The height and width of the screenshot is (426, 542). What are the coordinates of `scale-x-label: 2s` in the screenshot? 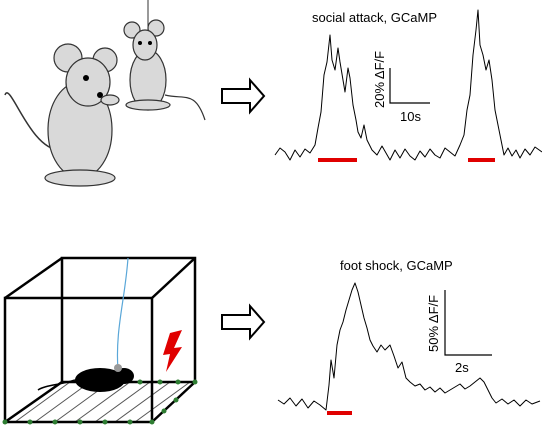 It's located at (462, 367).